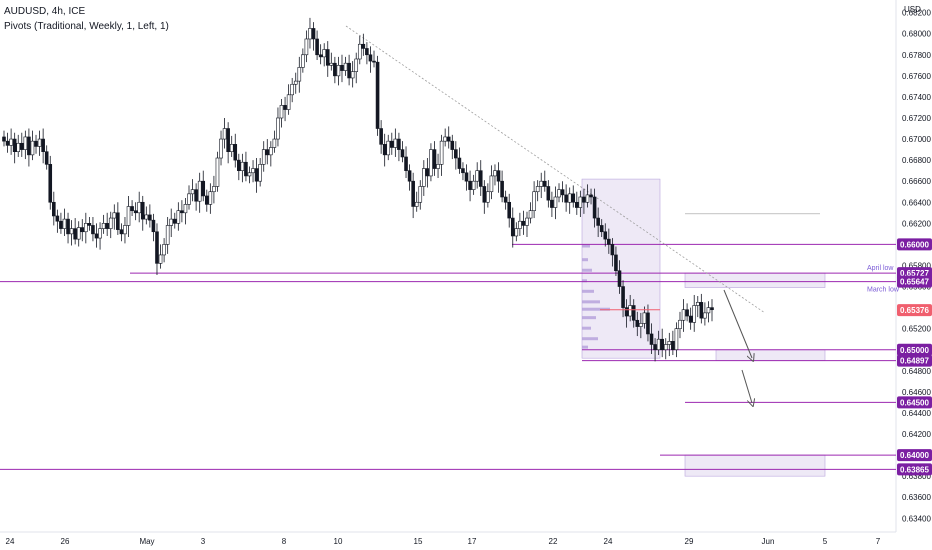 The width and height of the screenshot is (932, 550). I want to click on y-tick-label: 0.65200, so click(916, 329).